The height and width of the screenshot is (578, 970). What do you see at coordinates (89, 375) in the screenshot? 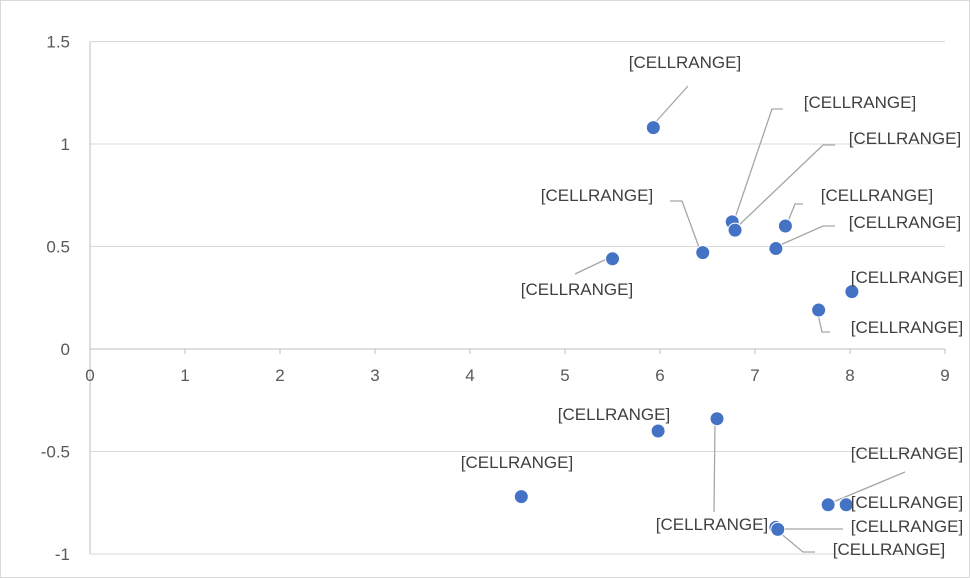
I see `x-tick-label: 0` at bounding box center [89, 375].